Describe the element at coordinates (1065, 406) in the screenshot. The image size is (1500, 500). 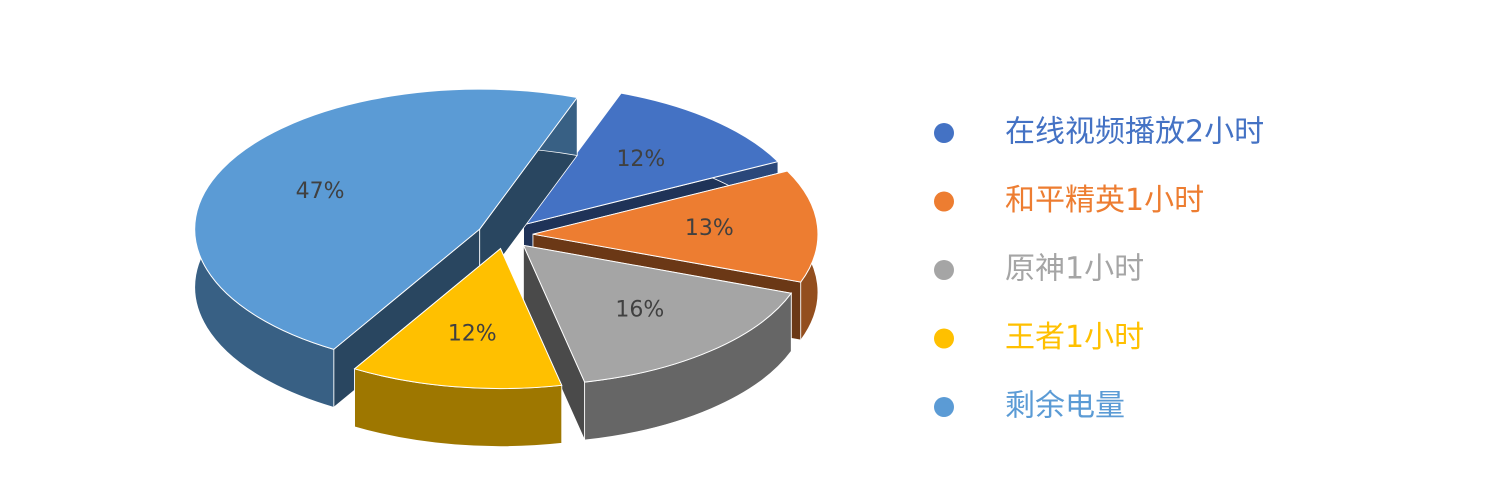
I see `legend-label: 剩余电量` at that location.